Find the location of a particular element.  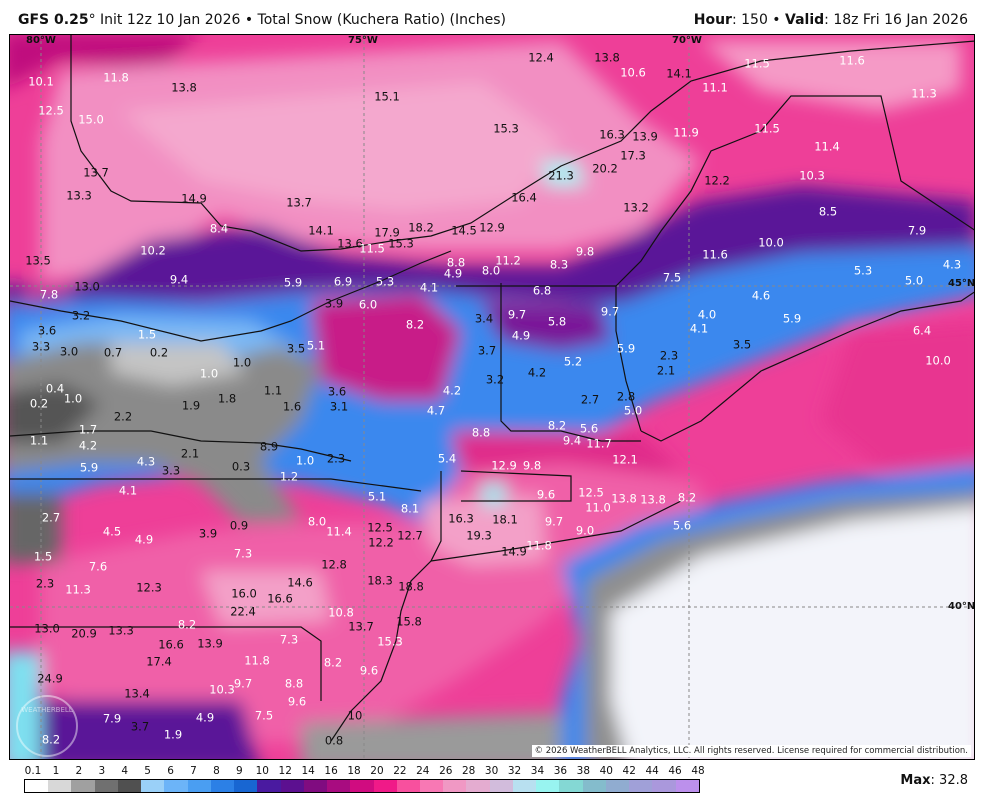

snow-total-label: 13.3 is located at coordinates (121, 630).